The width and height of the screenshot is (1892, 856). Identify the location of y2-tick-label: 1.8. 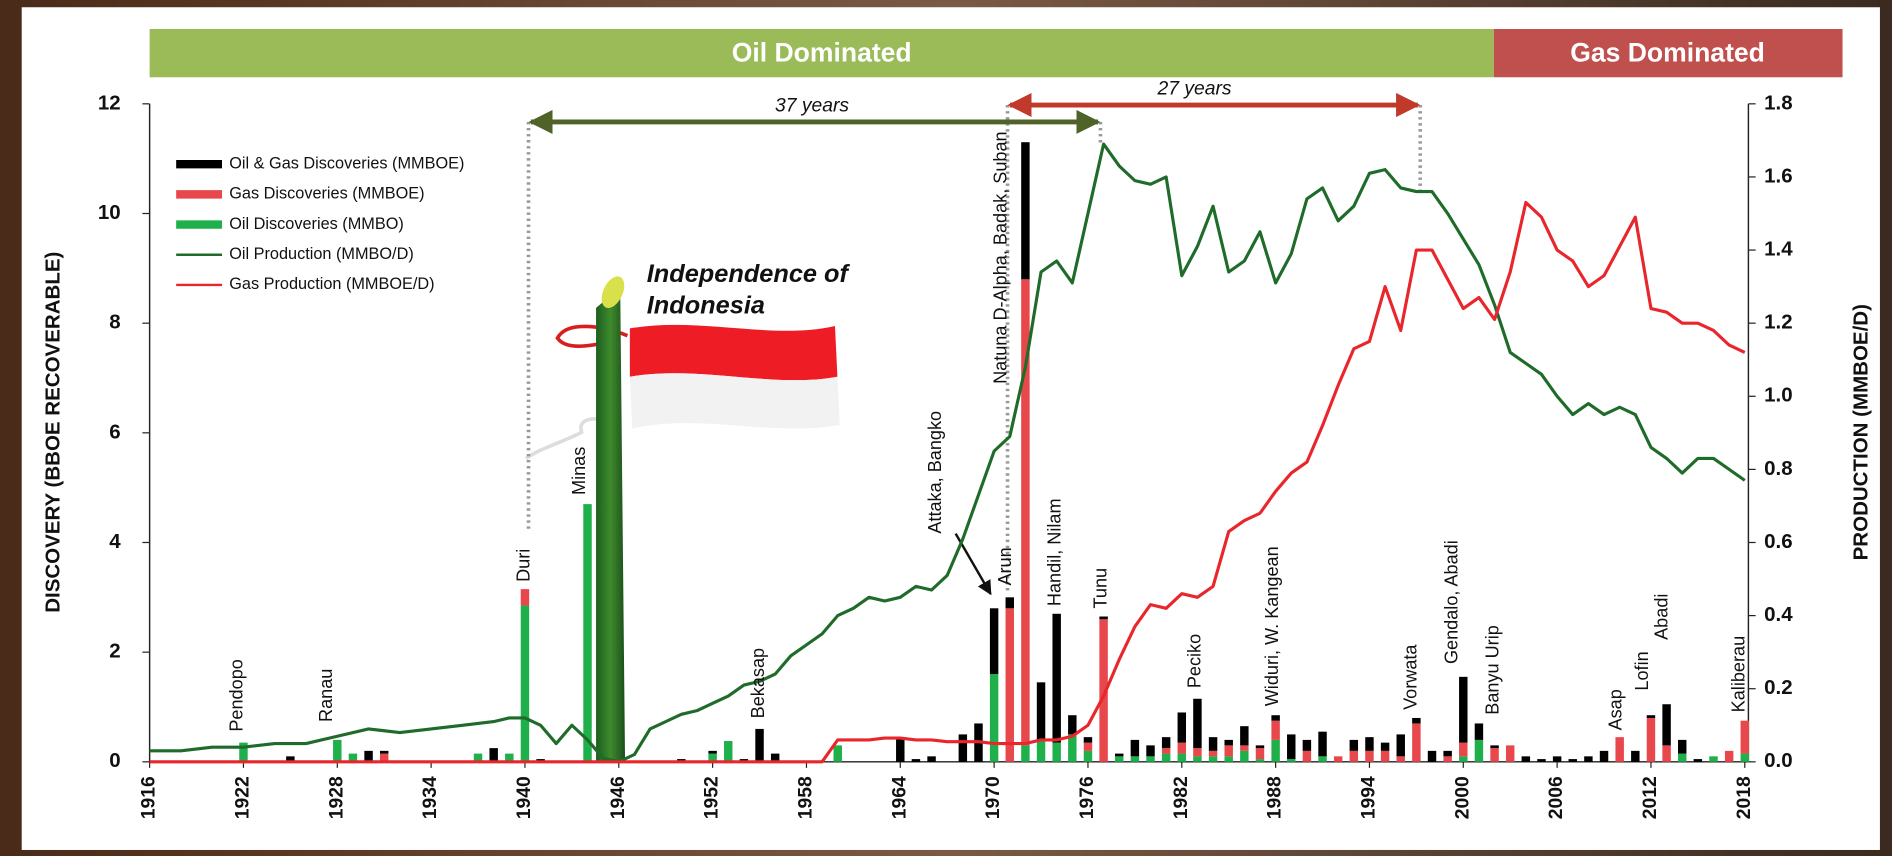
(1778, 102).